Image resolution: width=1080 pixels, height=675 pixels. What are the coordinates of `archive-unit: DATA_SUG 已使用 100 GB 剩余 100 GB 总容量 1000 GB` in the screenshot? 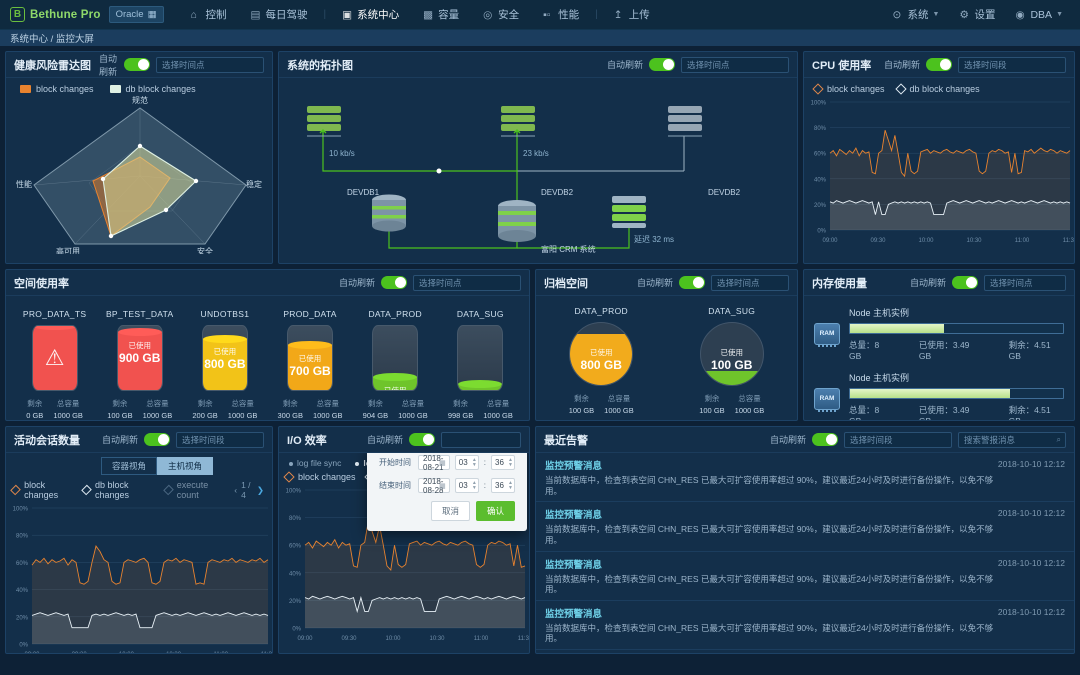 It's located at (731, 363).